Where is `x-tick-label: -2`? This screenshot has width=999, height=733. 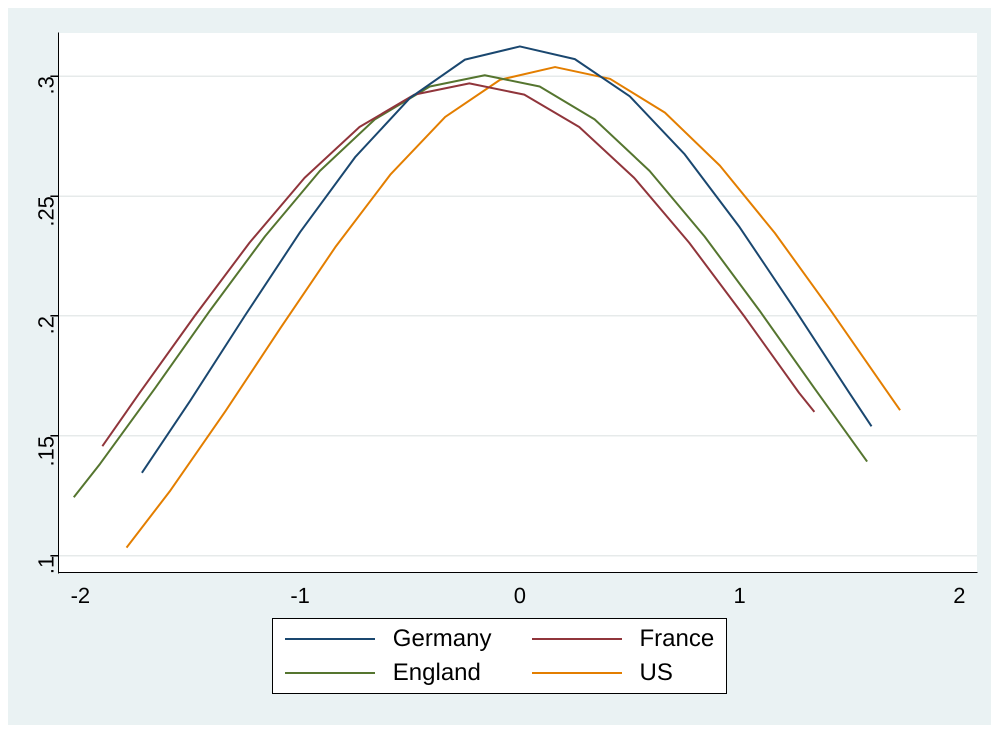
x-tick-label: -2 is located at coordinates (80, 595).